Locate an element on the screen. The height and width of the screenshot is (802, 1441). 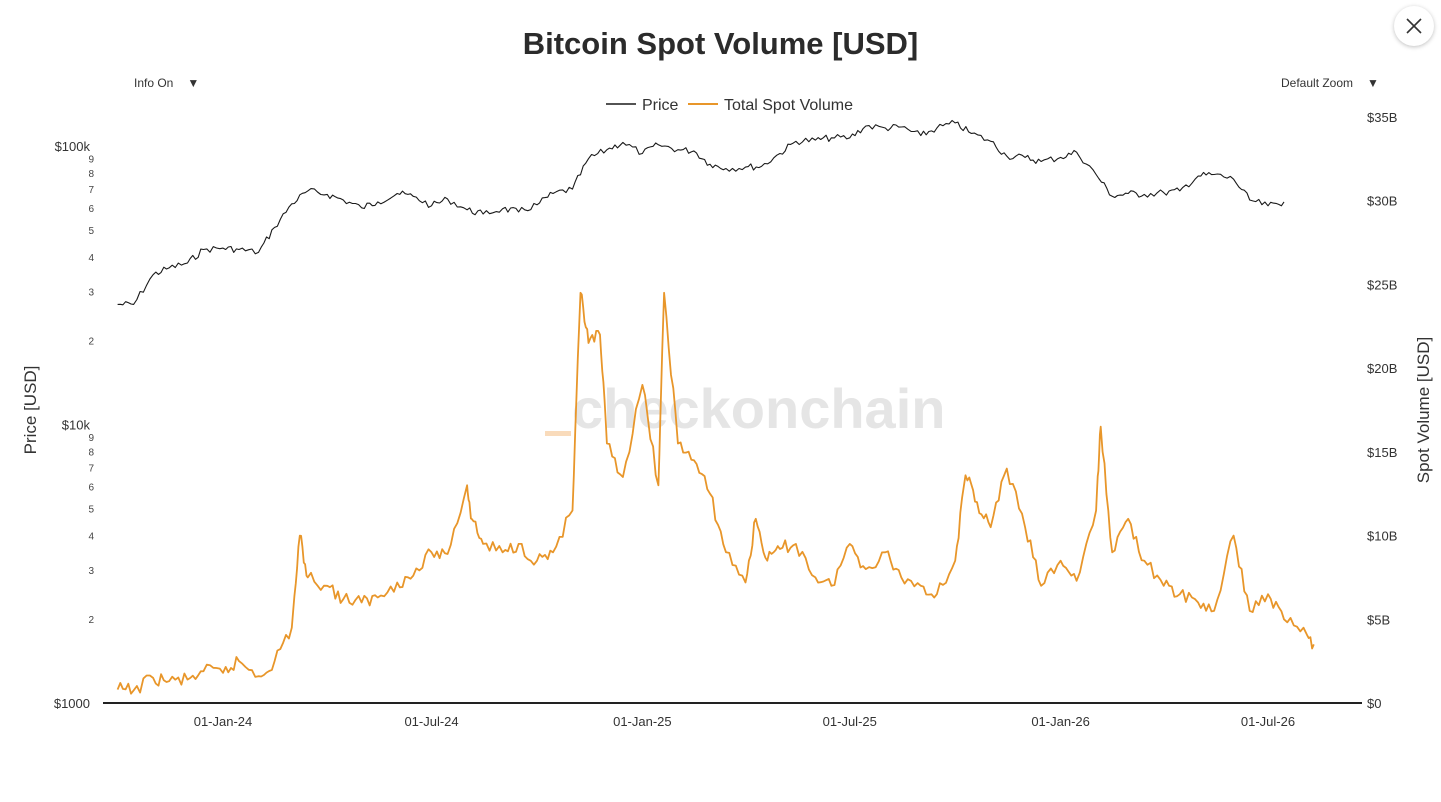
y-right-tick-label: $35B is located at coordinates (1382, 117).